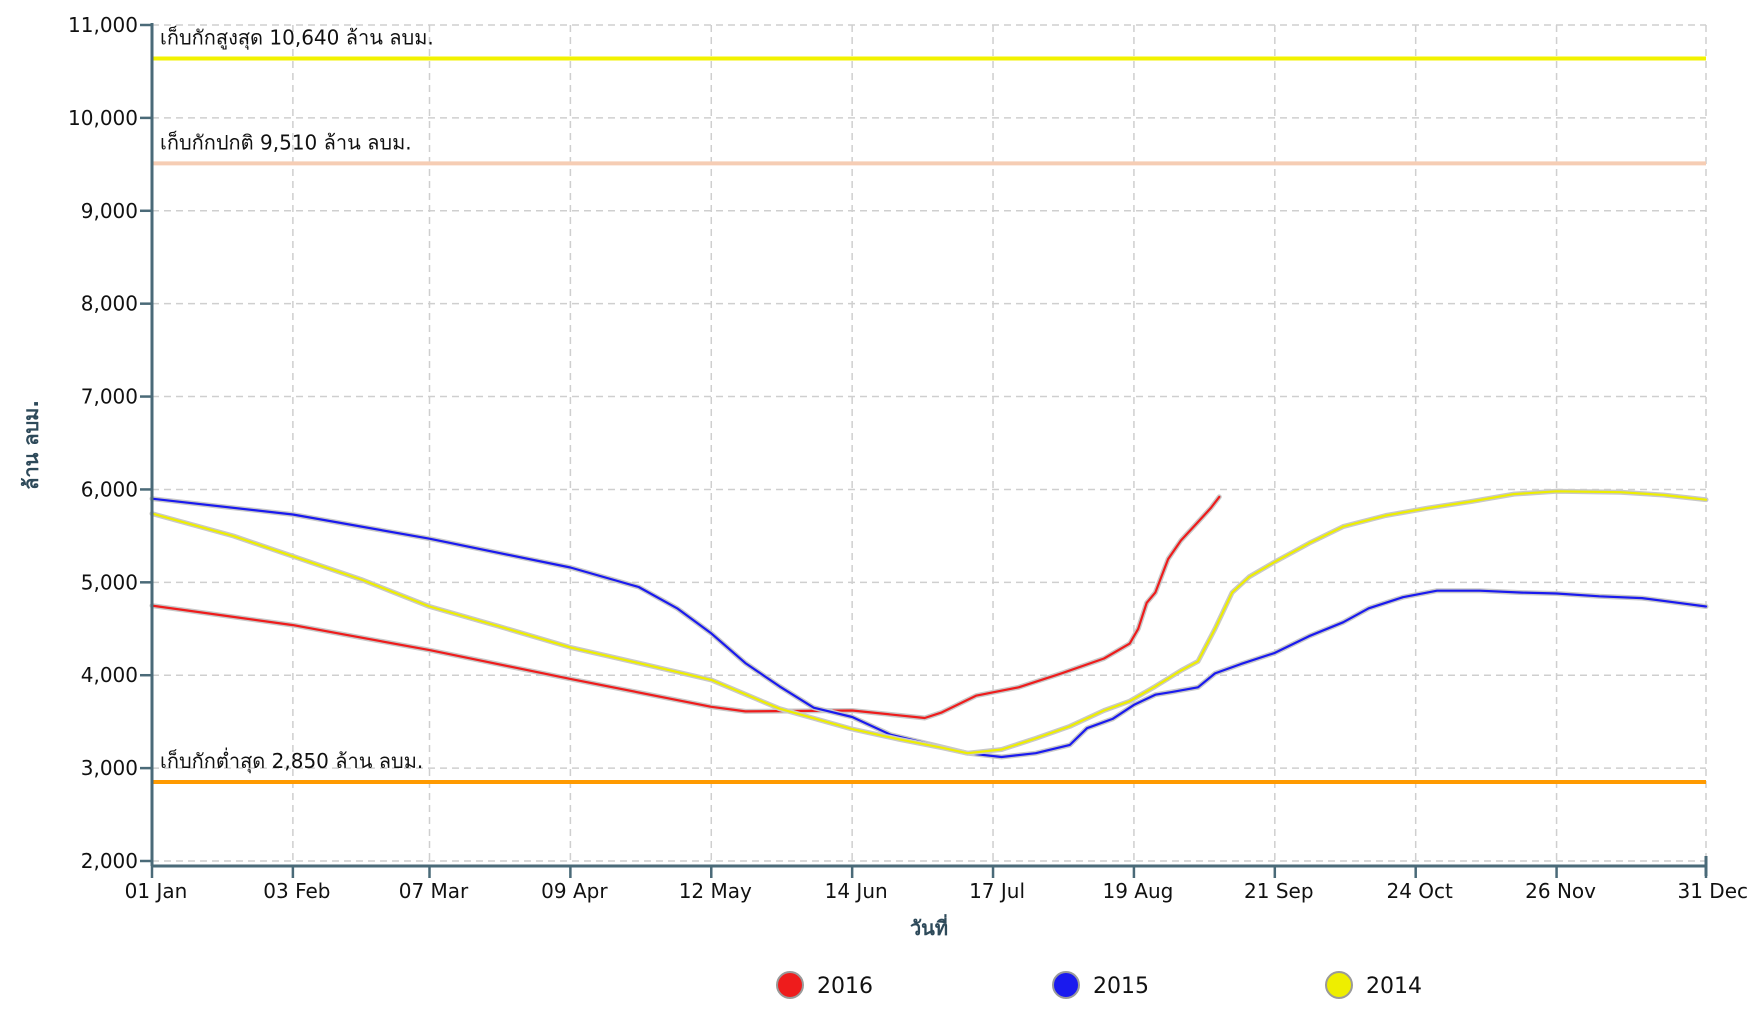  I want to click on x-tick-label: 14 Jun, so click(856, 891).